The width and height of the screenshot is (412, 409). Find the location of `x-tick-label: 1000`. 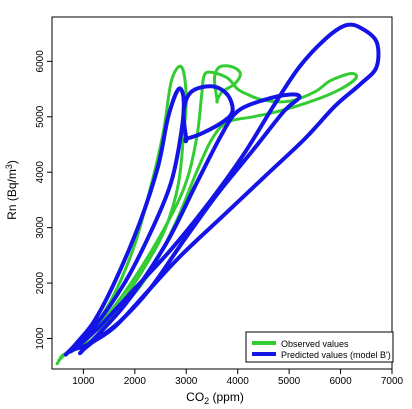

x-tick-label: 1000 is located at coordinates (83, 381).